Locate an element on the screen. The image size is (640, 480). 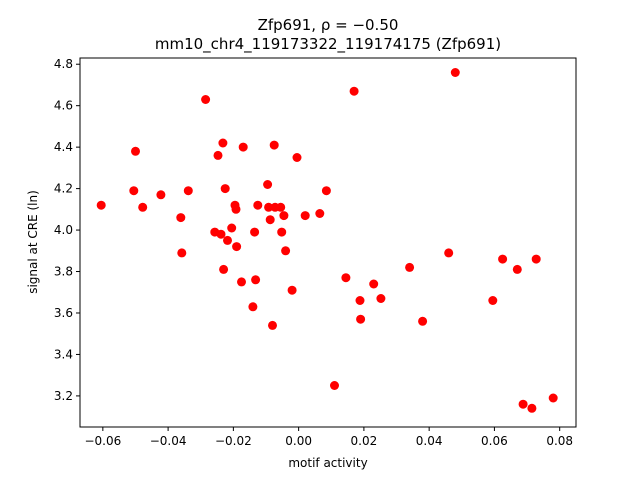
y-tick-label: 4.0 is located at coordinates (63, 230).